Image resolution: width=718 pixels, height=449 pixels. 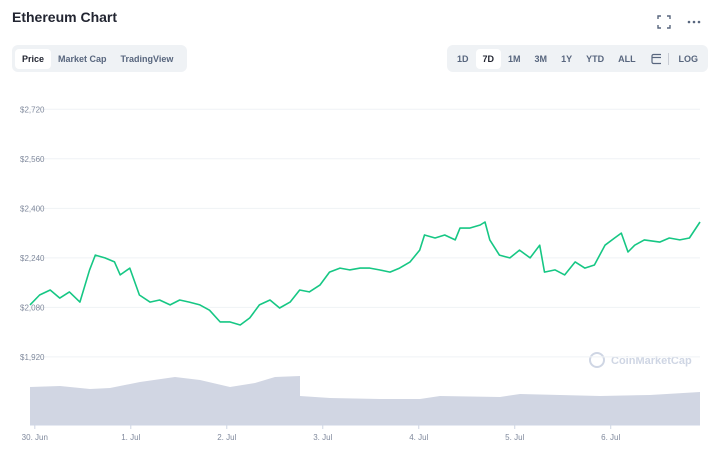 I want to click on page-title: Ethereum Chart, so click(x=65, y=17).